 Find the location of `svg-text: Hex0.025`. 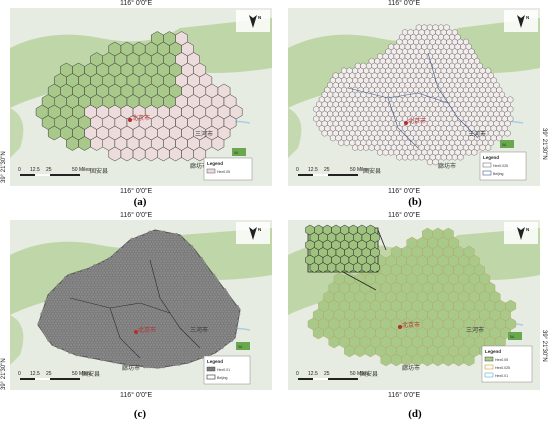

svg-text: Hex0.025 is located at coordinates (502, 368).